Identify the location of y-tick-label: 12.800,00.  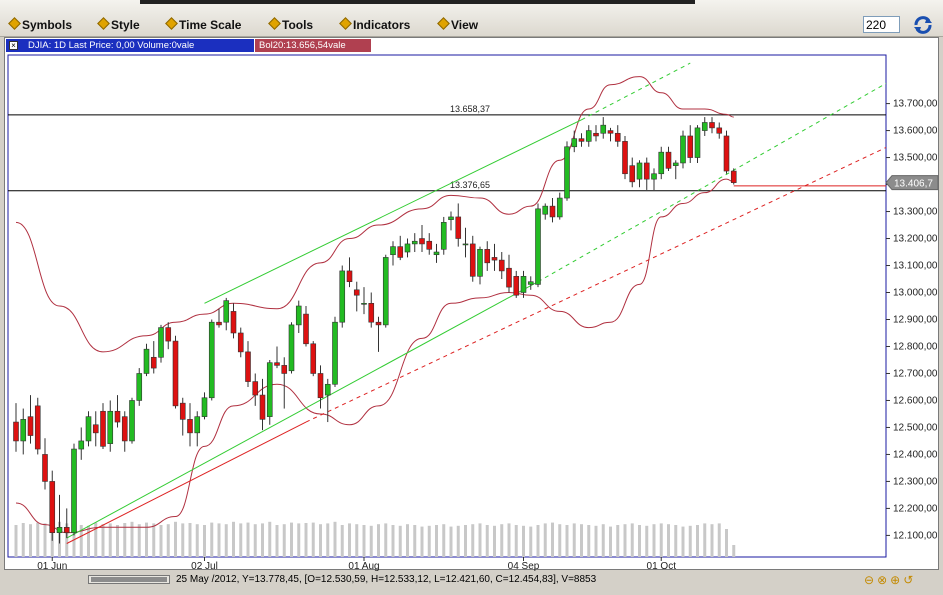
(915, 346).